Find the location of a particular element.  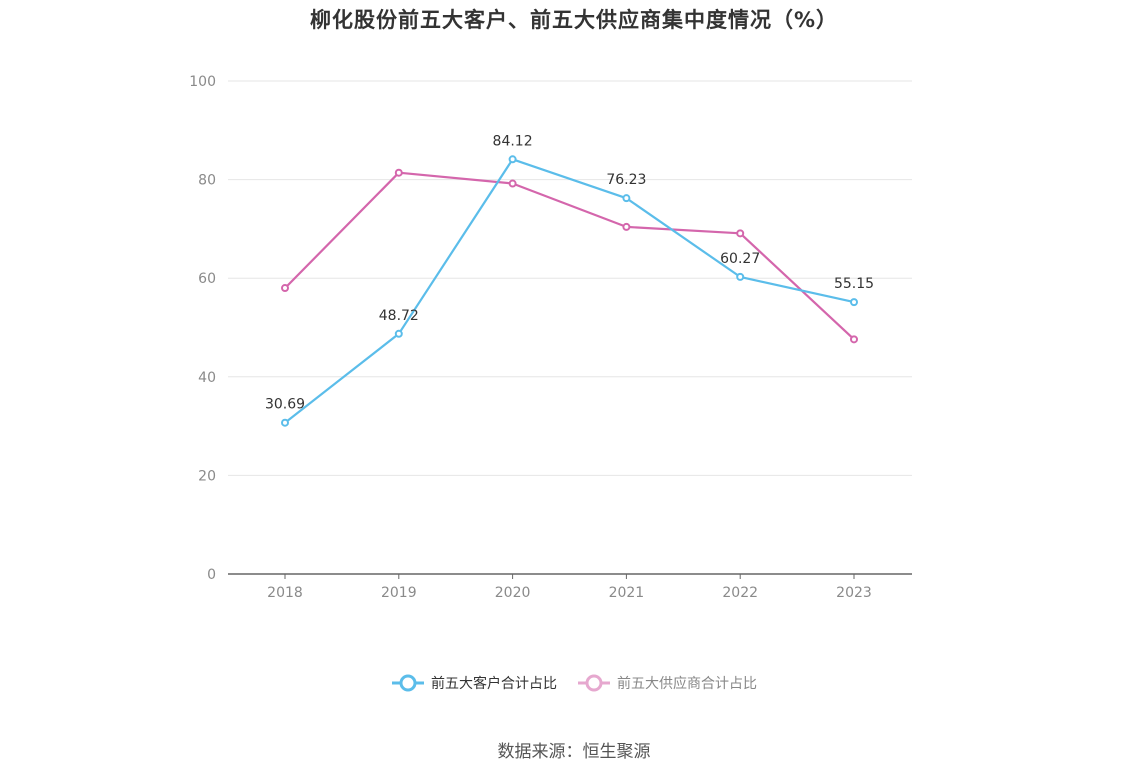

x-tick-label: 2018 is located at coordinates (285, 593).